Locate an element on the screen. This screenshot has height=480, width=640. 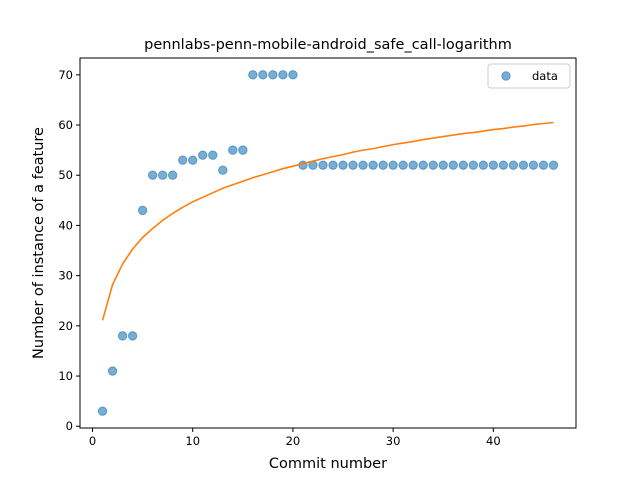
y-tick-label: 20 is located at coordinates (65, 326).